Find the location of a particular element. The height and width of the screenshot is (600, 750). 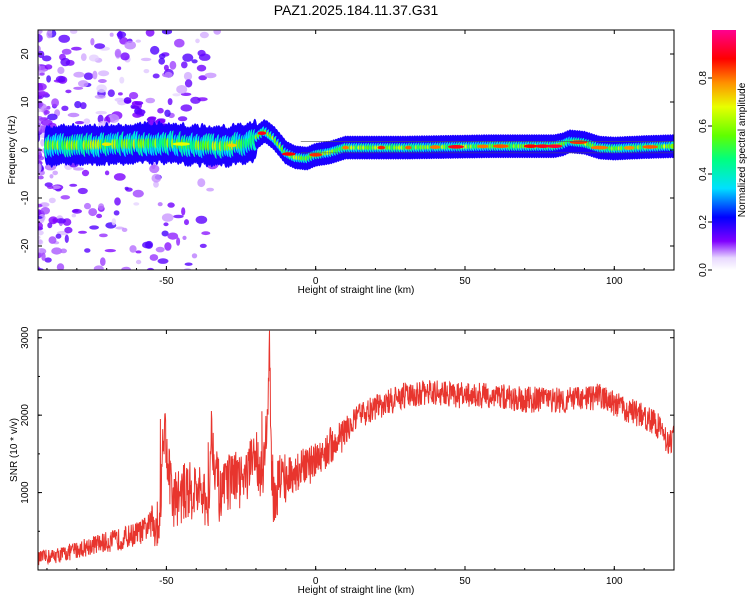

colorbar-tick-label: 0.2 is located at coordinates (703, 222).